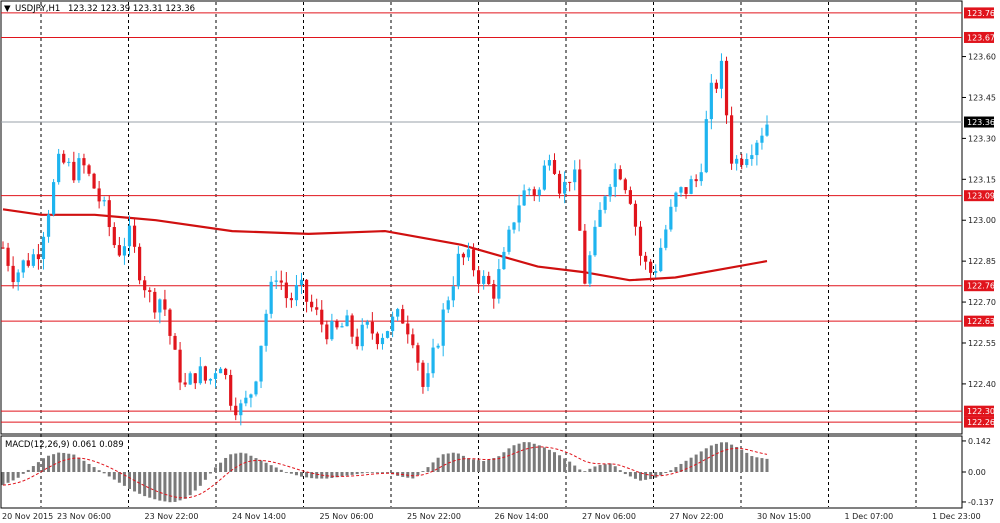 The width and height of the screenshot is (1000, 523). I want to click on y-tick-label: 123.45, so click(982, 97).